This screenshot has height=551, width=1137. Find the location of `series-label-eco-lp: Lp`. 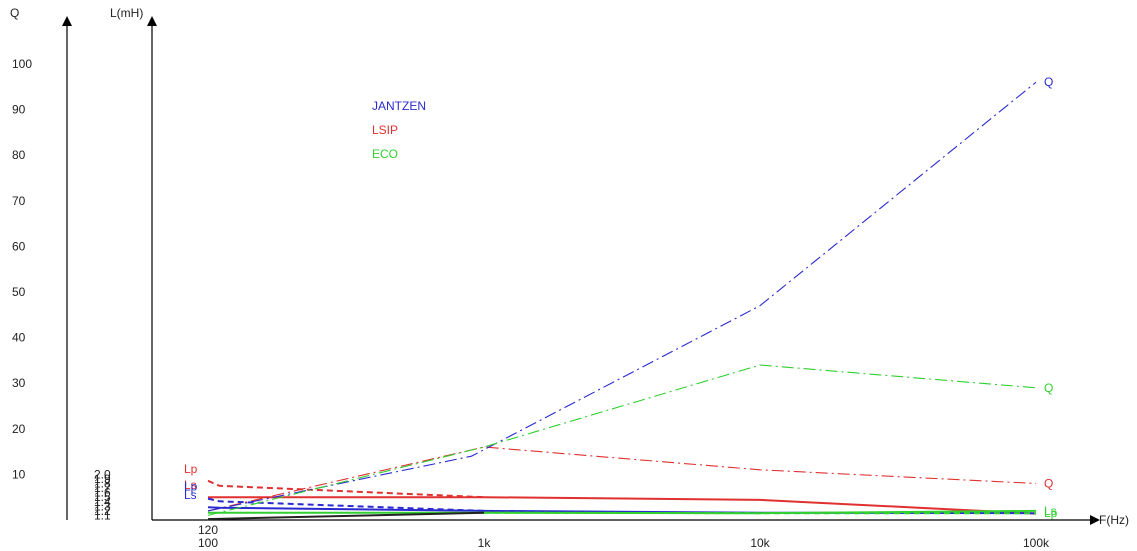

series-label-eco-lp: Lp is located at coordinates (1051, 513).